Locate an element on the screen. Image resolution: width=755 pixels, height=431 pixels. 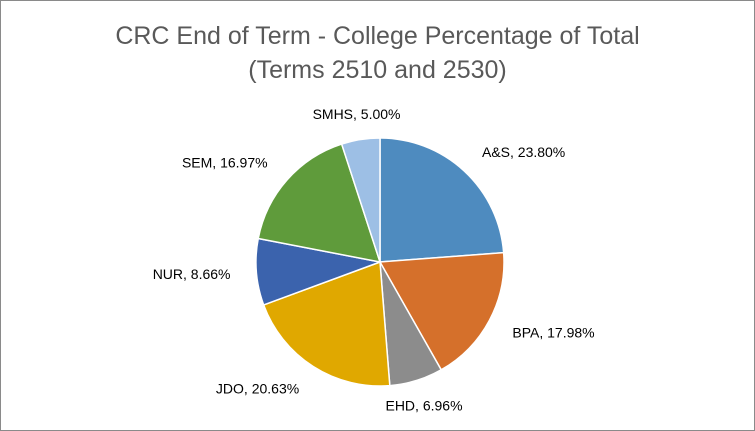
pie-slice-sem is located at coordinates (319, 203).